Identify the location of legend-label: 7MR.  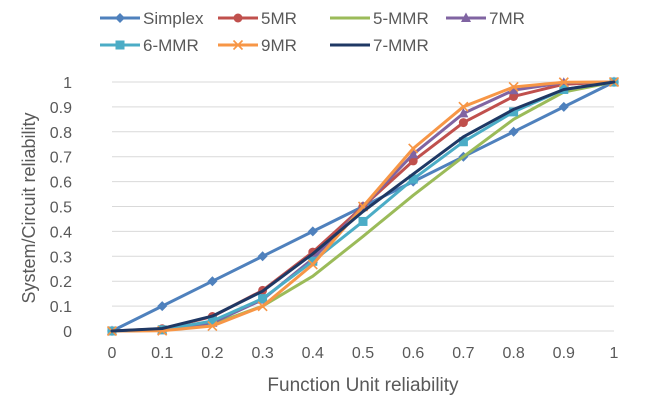
(507, 18).